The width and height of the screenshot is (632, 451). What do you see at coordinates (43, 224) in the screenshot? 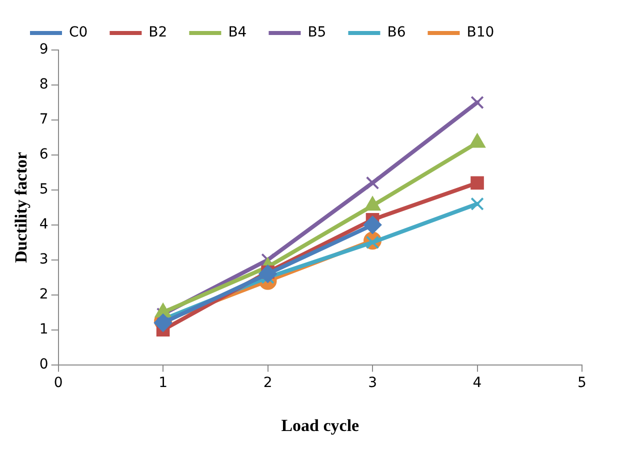
I see `y-tick-label: 4` at bounding box center [43, 224].